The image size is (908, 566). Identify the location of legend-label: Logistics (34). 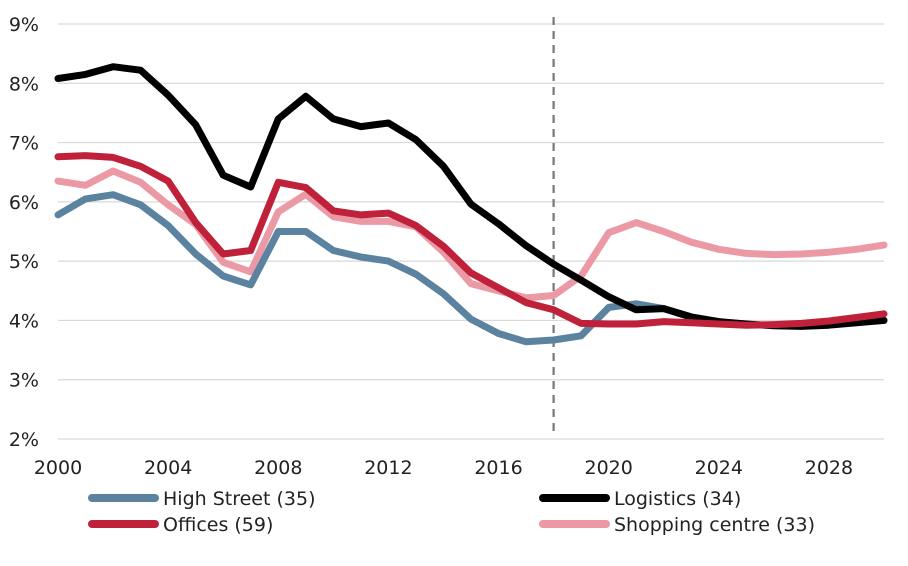
(677, 499).